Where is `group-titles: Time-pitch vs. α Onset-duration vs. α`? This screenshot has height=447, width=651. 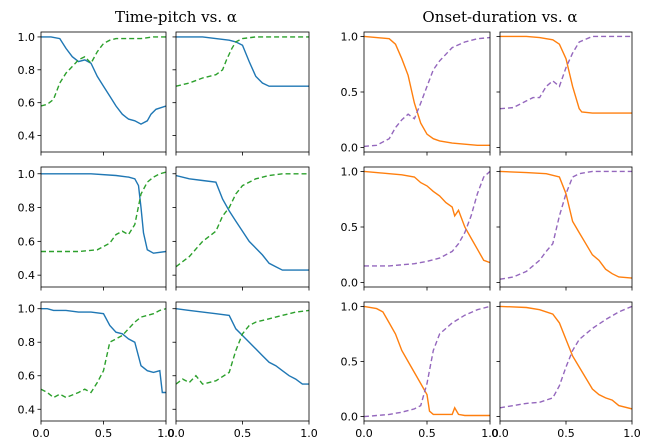
group-titles: Time-pitch vs. α Onset-duration vs. α is located at coordinates (346, 17).